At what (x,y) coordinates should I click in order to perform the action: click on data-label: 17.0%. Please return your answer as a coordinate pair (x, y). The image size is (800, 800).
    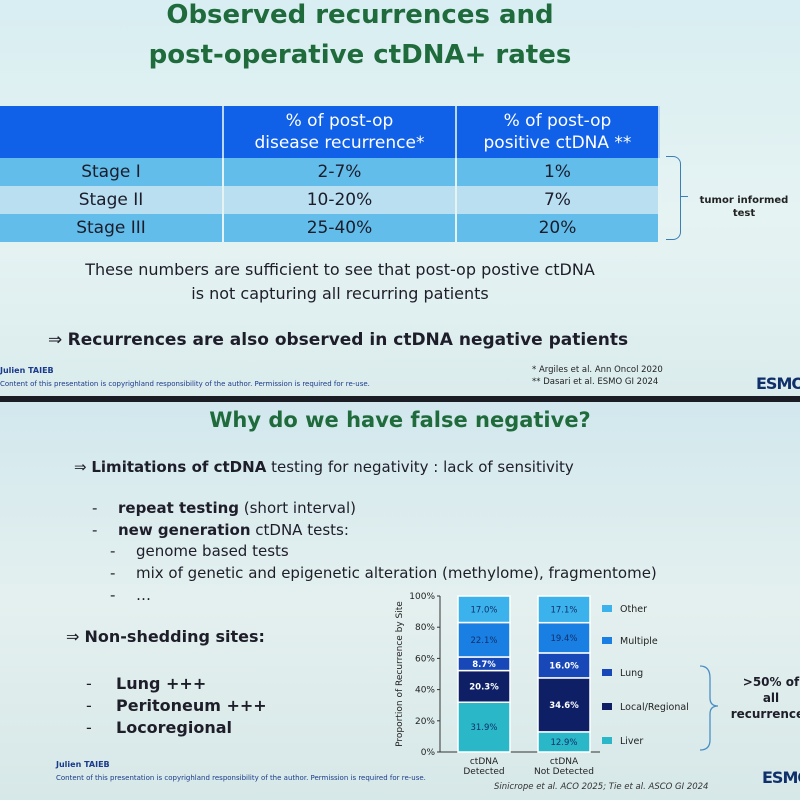
    Looking at the image, I should click on (483, 610).